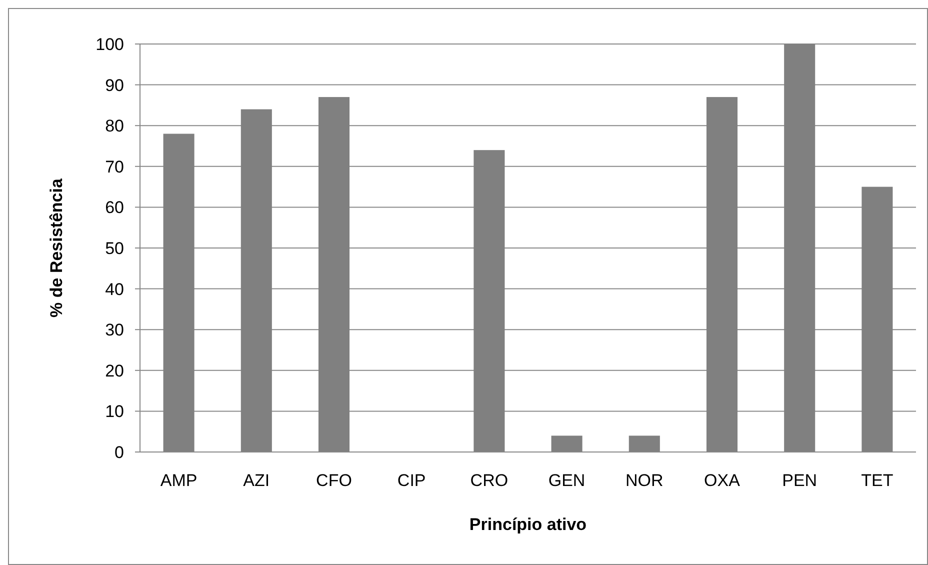 The height and width of the screenshot is (565, 928). I want to click on x-tick-label: PEN, so click(800, 480).